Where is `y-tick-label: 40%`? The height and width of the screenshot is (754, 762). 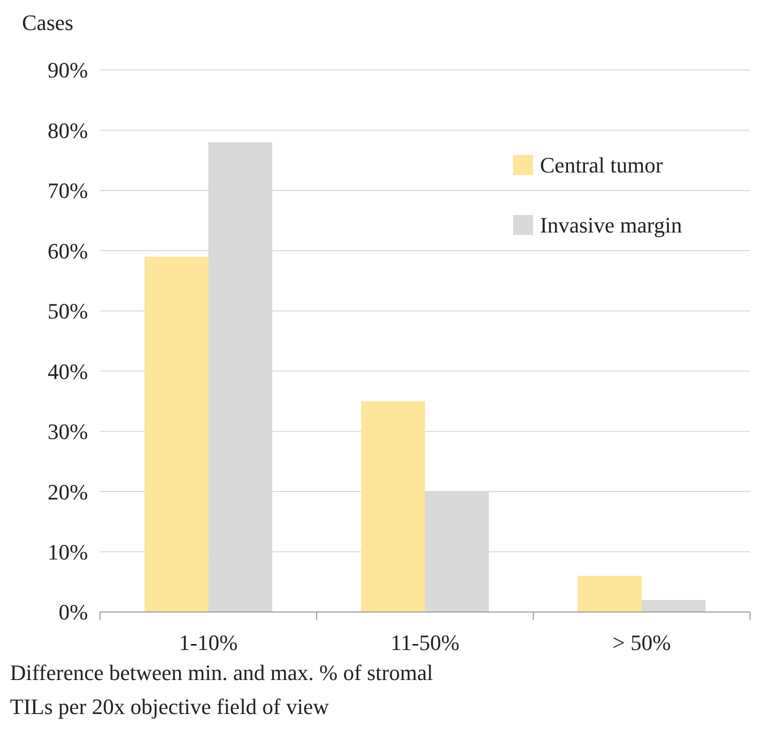
y-tick-label: 40% is located at coordinates (68, 371).